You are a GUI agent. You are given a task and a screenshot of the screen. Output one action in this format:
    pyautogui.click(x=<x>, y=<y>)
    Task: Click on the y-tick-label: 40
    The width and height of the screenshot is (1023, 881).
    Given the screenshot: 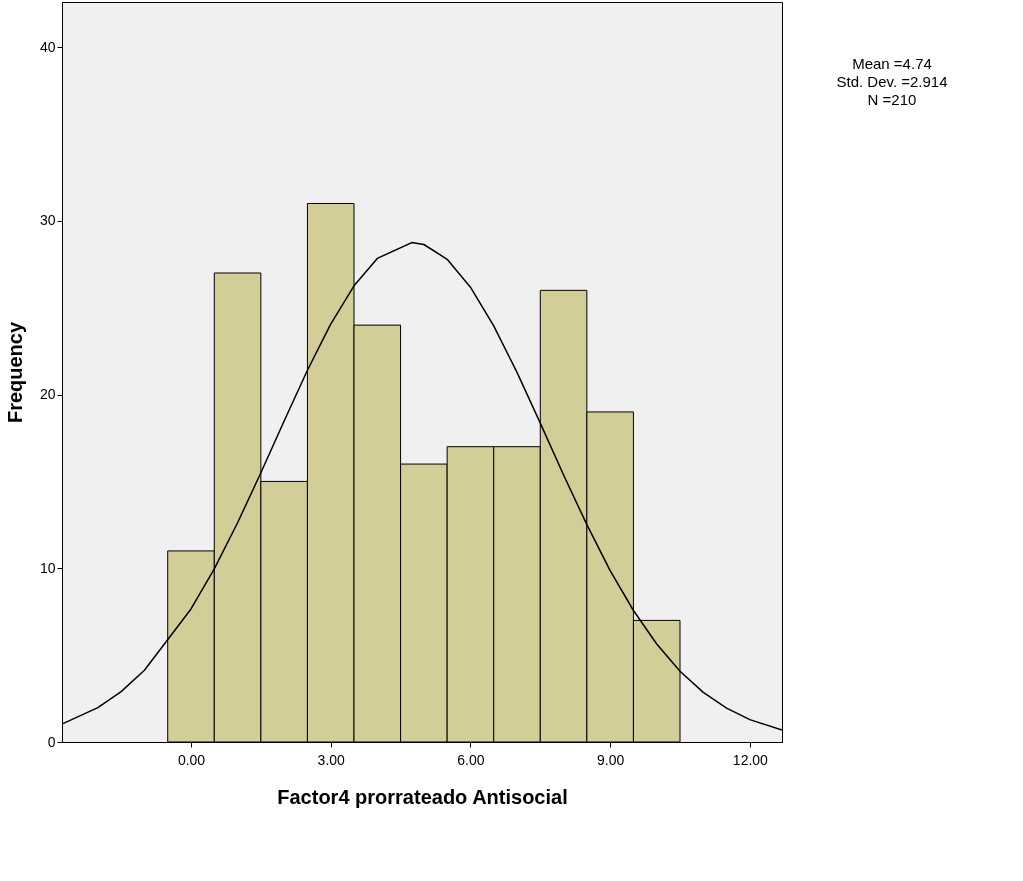 What is the action you would take?
    pyautogui.click(x=47, y=46)
    